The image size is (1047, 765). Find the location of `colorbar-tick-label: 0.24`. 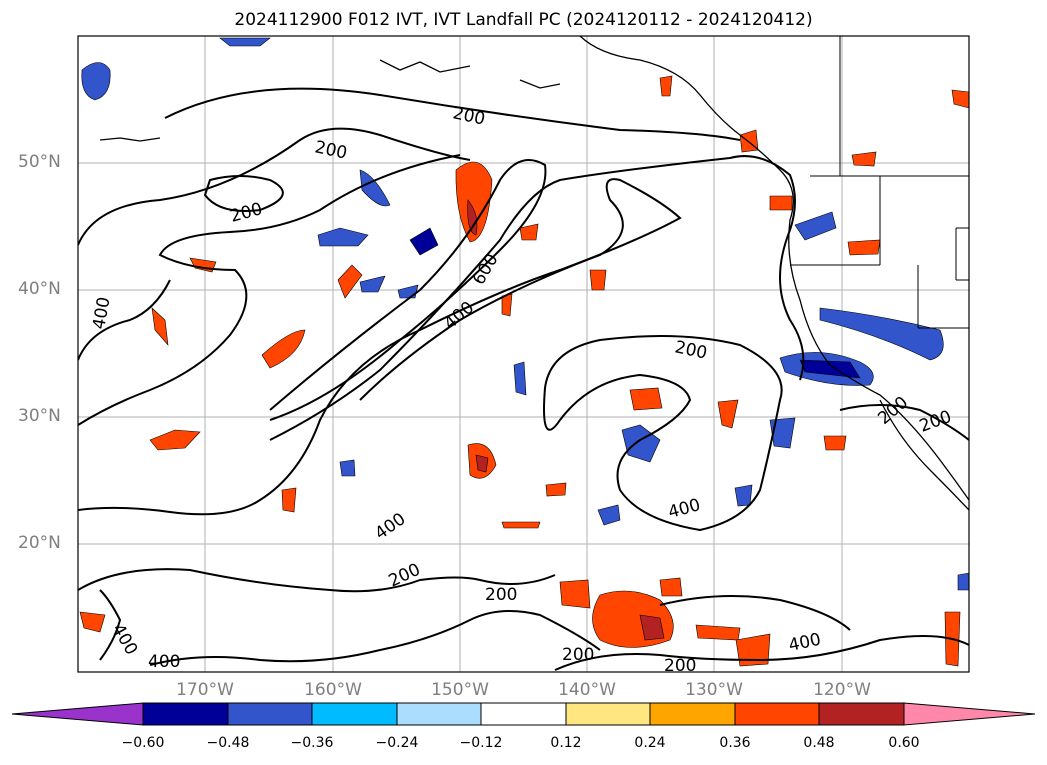

colorbar-tick-label: 0.24 is located at coordinates (650, 743).